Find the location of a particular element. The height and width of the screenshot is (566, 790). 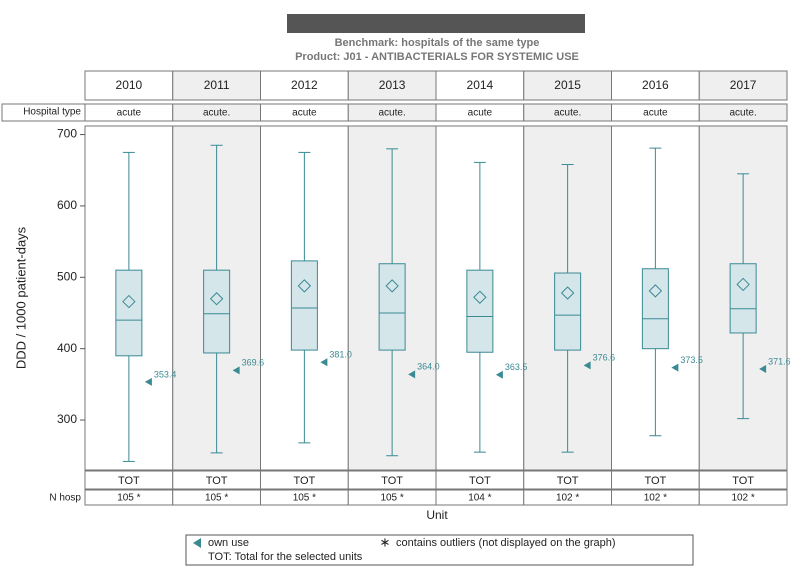

year-label: 2012 is located at coordinates (304, 85).